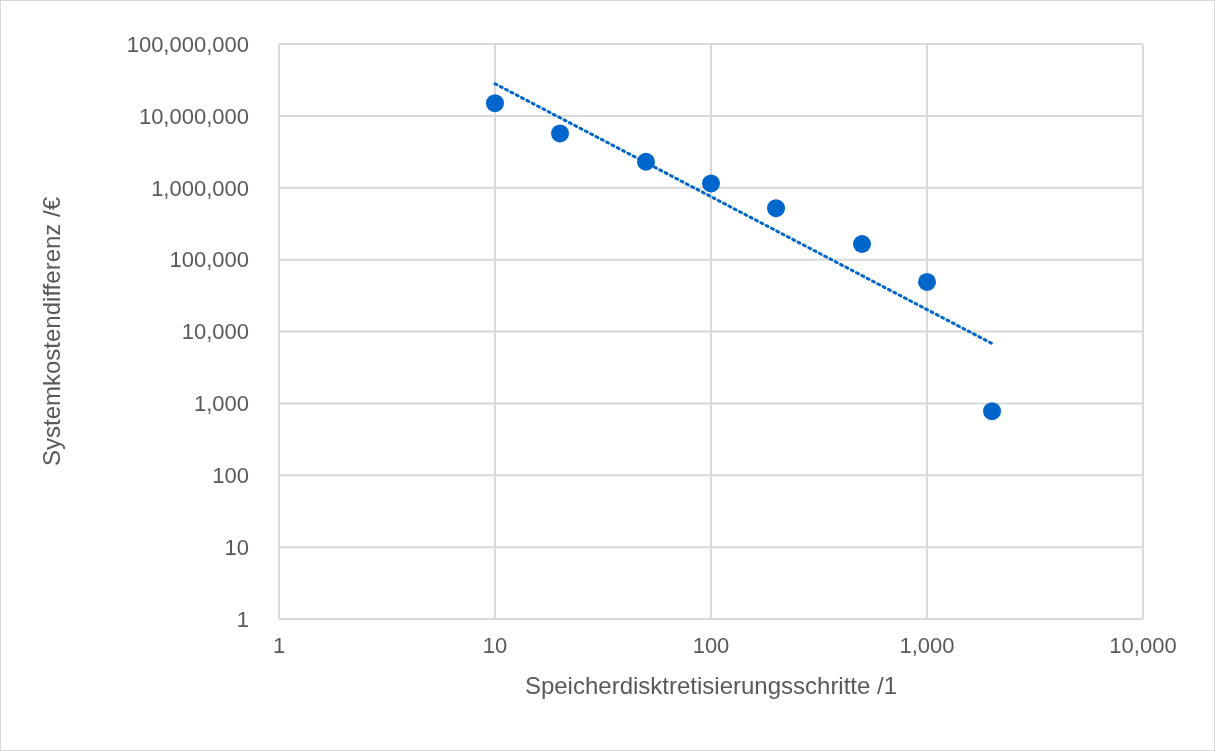 The image size is (1215, 751). Describe the element at coordinates (236, 547) in the screenshot. I see `y-tick-label: 10` at that location.